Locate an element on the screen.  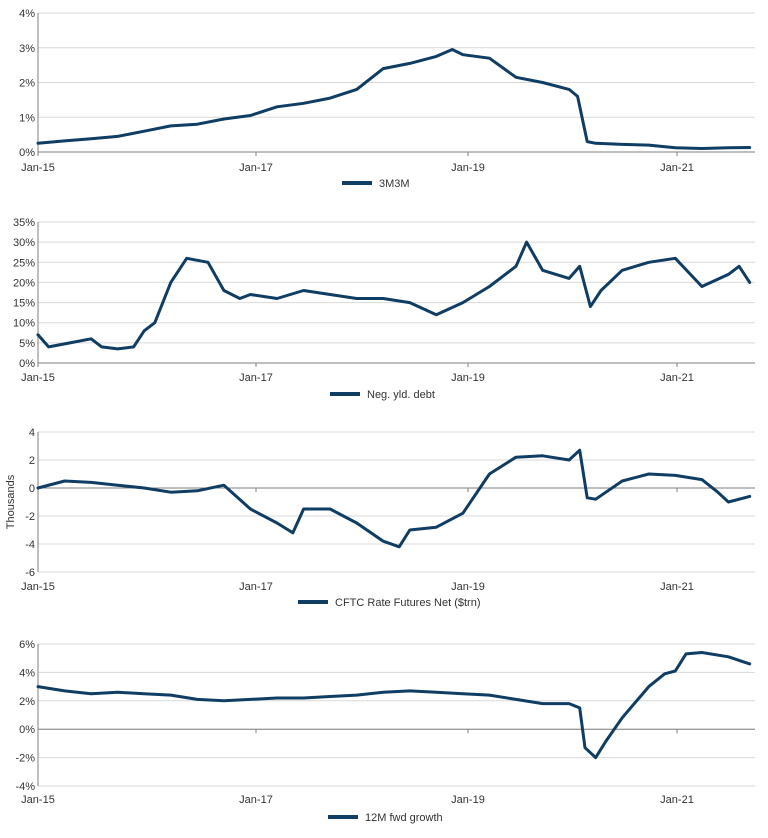
y-tick-label: 3% is located at coordinates (27, 49).